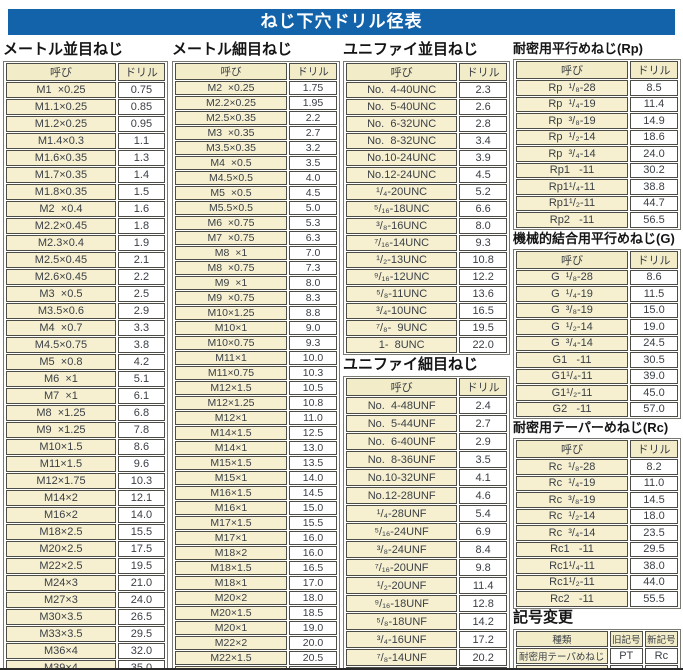 The height and width of the screenshot is (670, 683). I want to click on drill-size-cell: 5.4, so click(483, 513).